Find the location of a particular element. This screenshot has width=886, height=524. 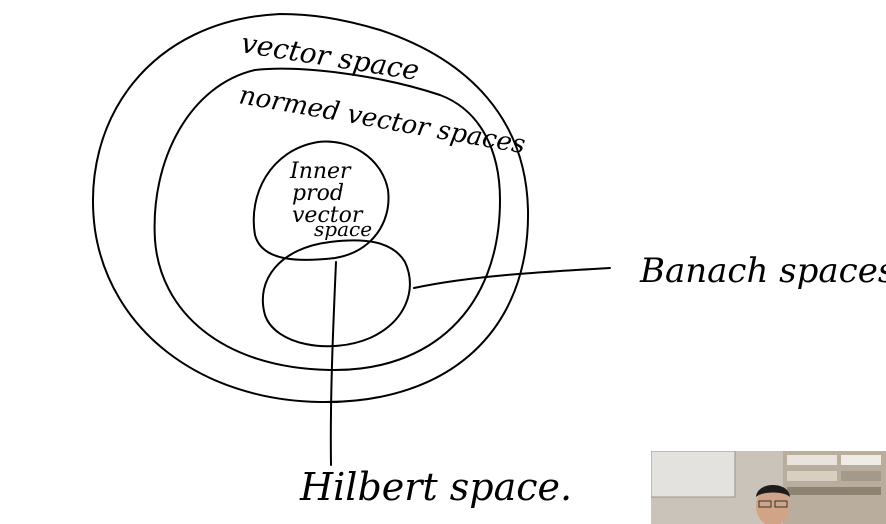

webcam-scene is located at coordinates (768, 487).